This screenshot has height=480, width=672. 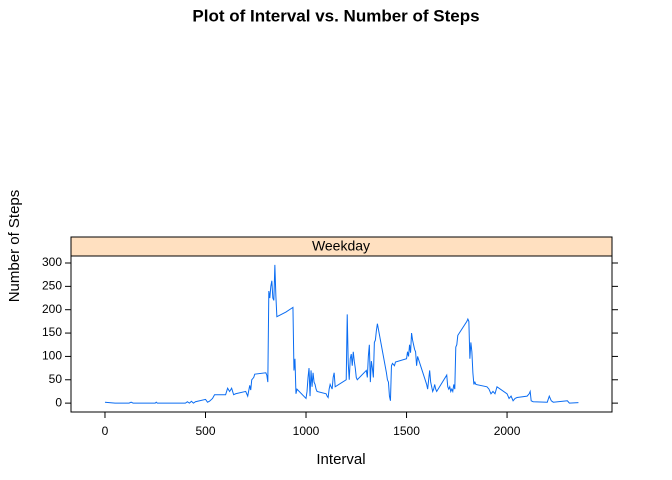 What do you see at coordinates (306, 431) in the screenshot?
I see `x-tick-label: 1000` at bounding box center [306, 431].